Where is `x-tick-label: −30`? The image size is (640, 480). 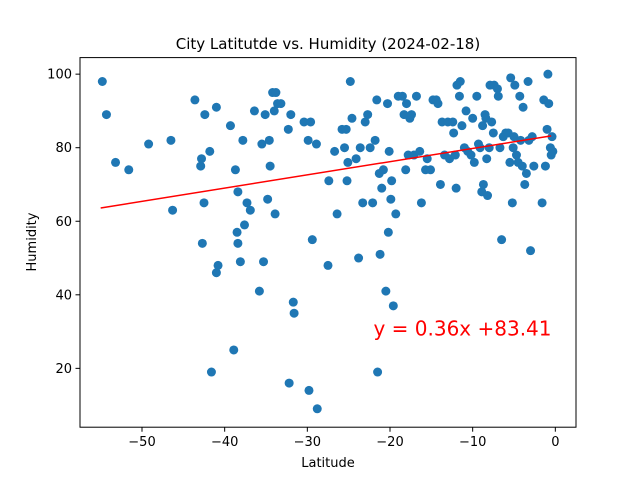
x-tick-label: −30 is located at coordinates (307, 442).